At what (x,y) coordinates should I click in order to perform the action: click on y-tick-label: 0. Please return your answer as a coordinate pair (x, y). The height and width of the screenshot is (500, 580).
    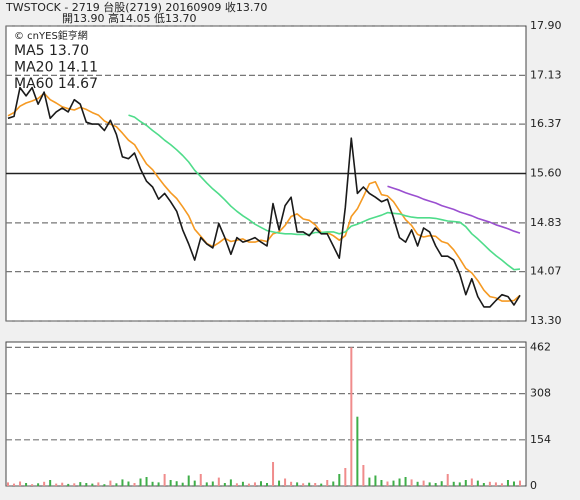
    Looking at the image, I should click on (533, 485).